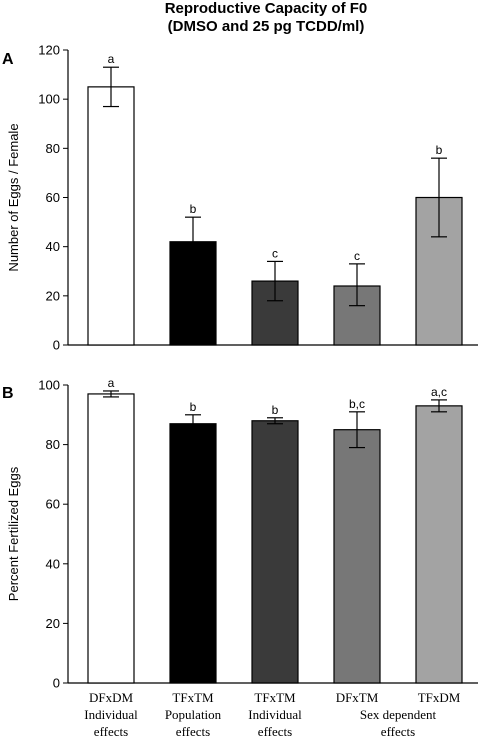  I want to click on panel-letter-B: B, so click(8, 393).